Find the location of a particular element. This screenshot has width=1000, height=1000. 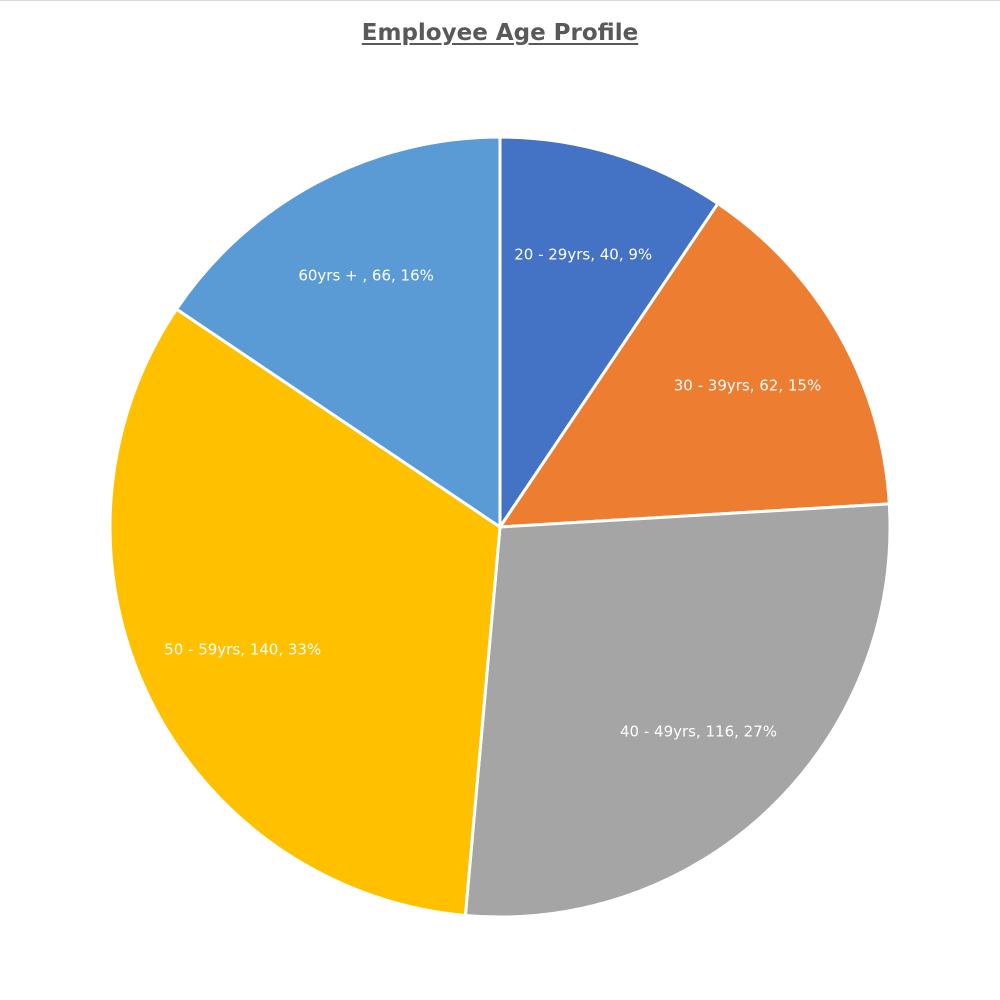

pie-data-label: 50 - 59yrs, 140, 33% is located at coordinates (242, 650).